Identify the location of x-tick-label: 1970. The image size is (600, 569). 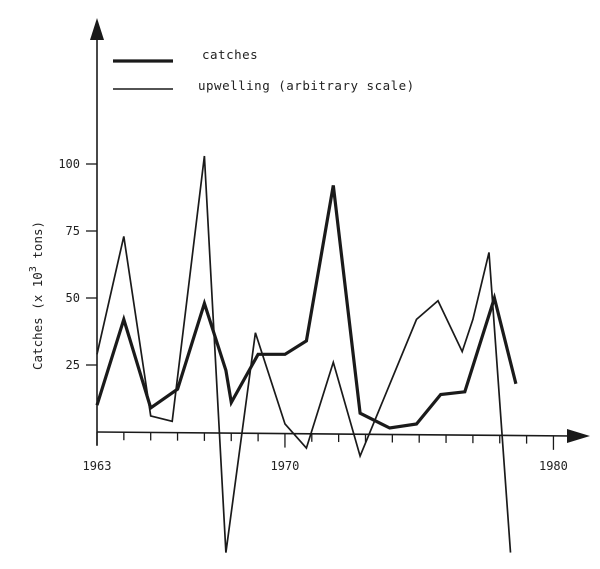
(284, 466).